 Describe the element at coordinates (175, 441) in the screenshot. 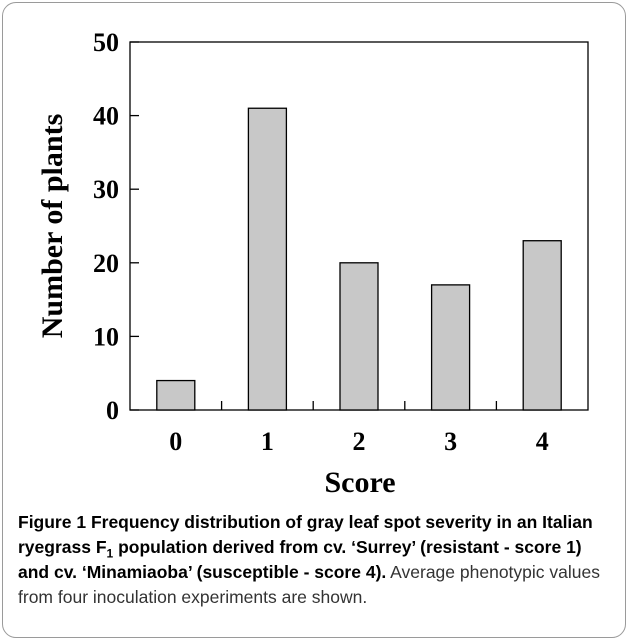

I see `x-tick-label: 0` at that location.